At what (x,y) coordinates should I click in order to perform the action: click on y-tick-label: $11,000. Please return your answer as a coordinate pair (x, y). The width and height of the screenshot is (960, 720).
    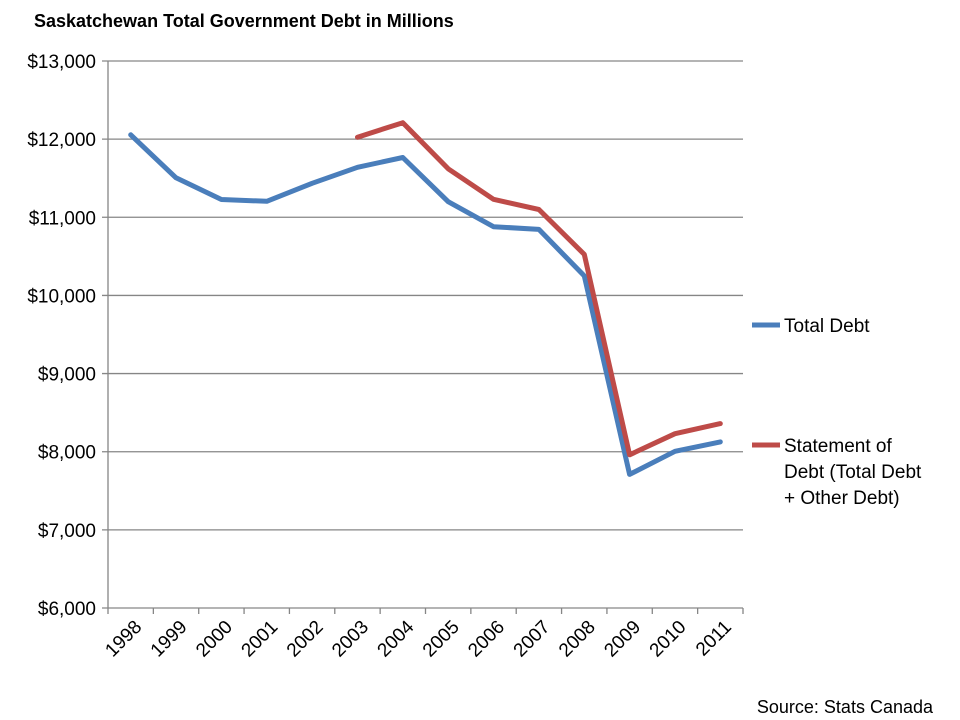
    Looking at the image, I should click on (62, 218).